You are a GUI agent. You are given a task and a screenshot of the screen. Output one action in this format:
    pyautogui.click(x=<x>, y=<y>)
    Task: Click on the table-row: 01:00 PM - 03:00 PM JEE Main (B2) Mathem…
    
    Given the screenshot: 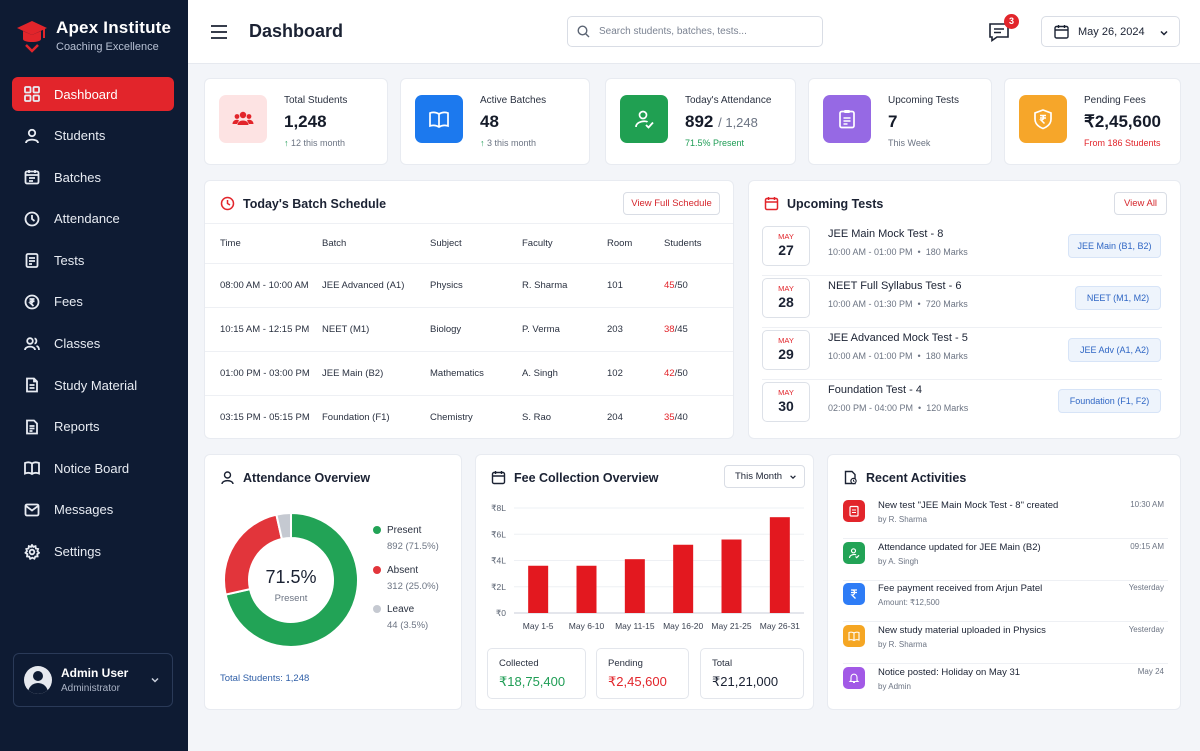 What is the action you would take?
    pyautogui.click(x=469, y=373)
    